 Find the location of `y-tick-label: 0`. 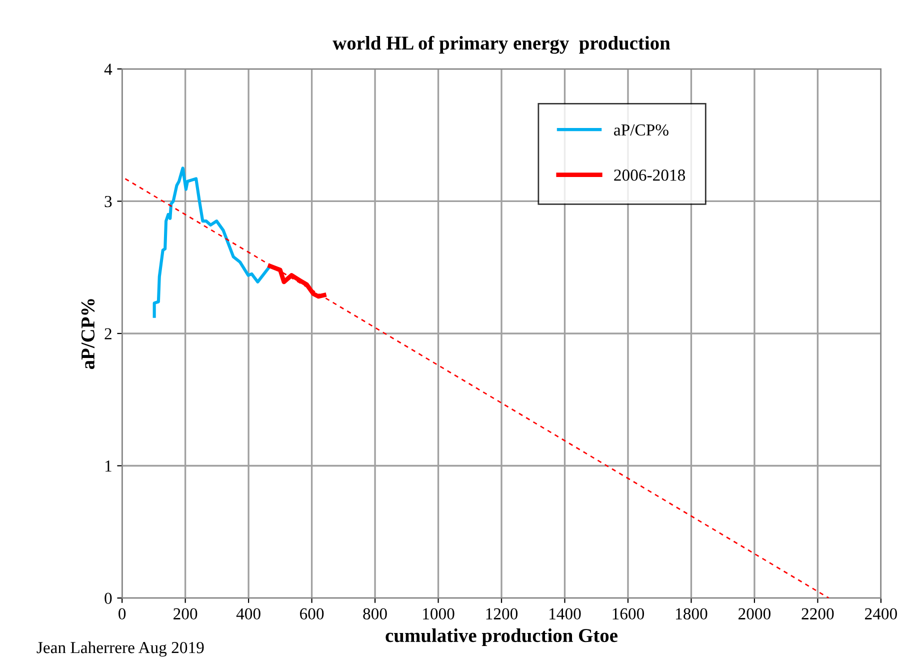

y-tick-label: 0 is located at coordinates (108, 598).